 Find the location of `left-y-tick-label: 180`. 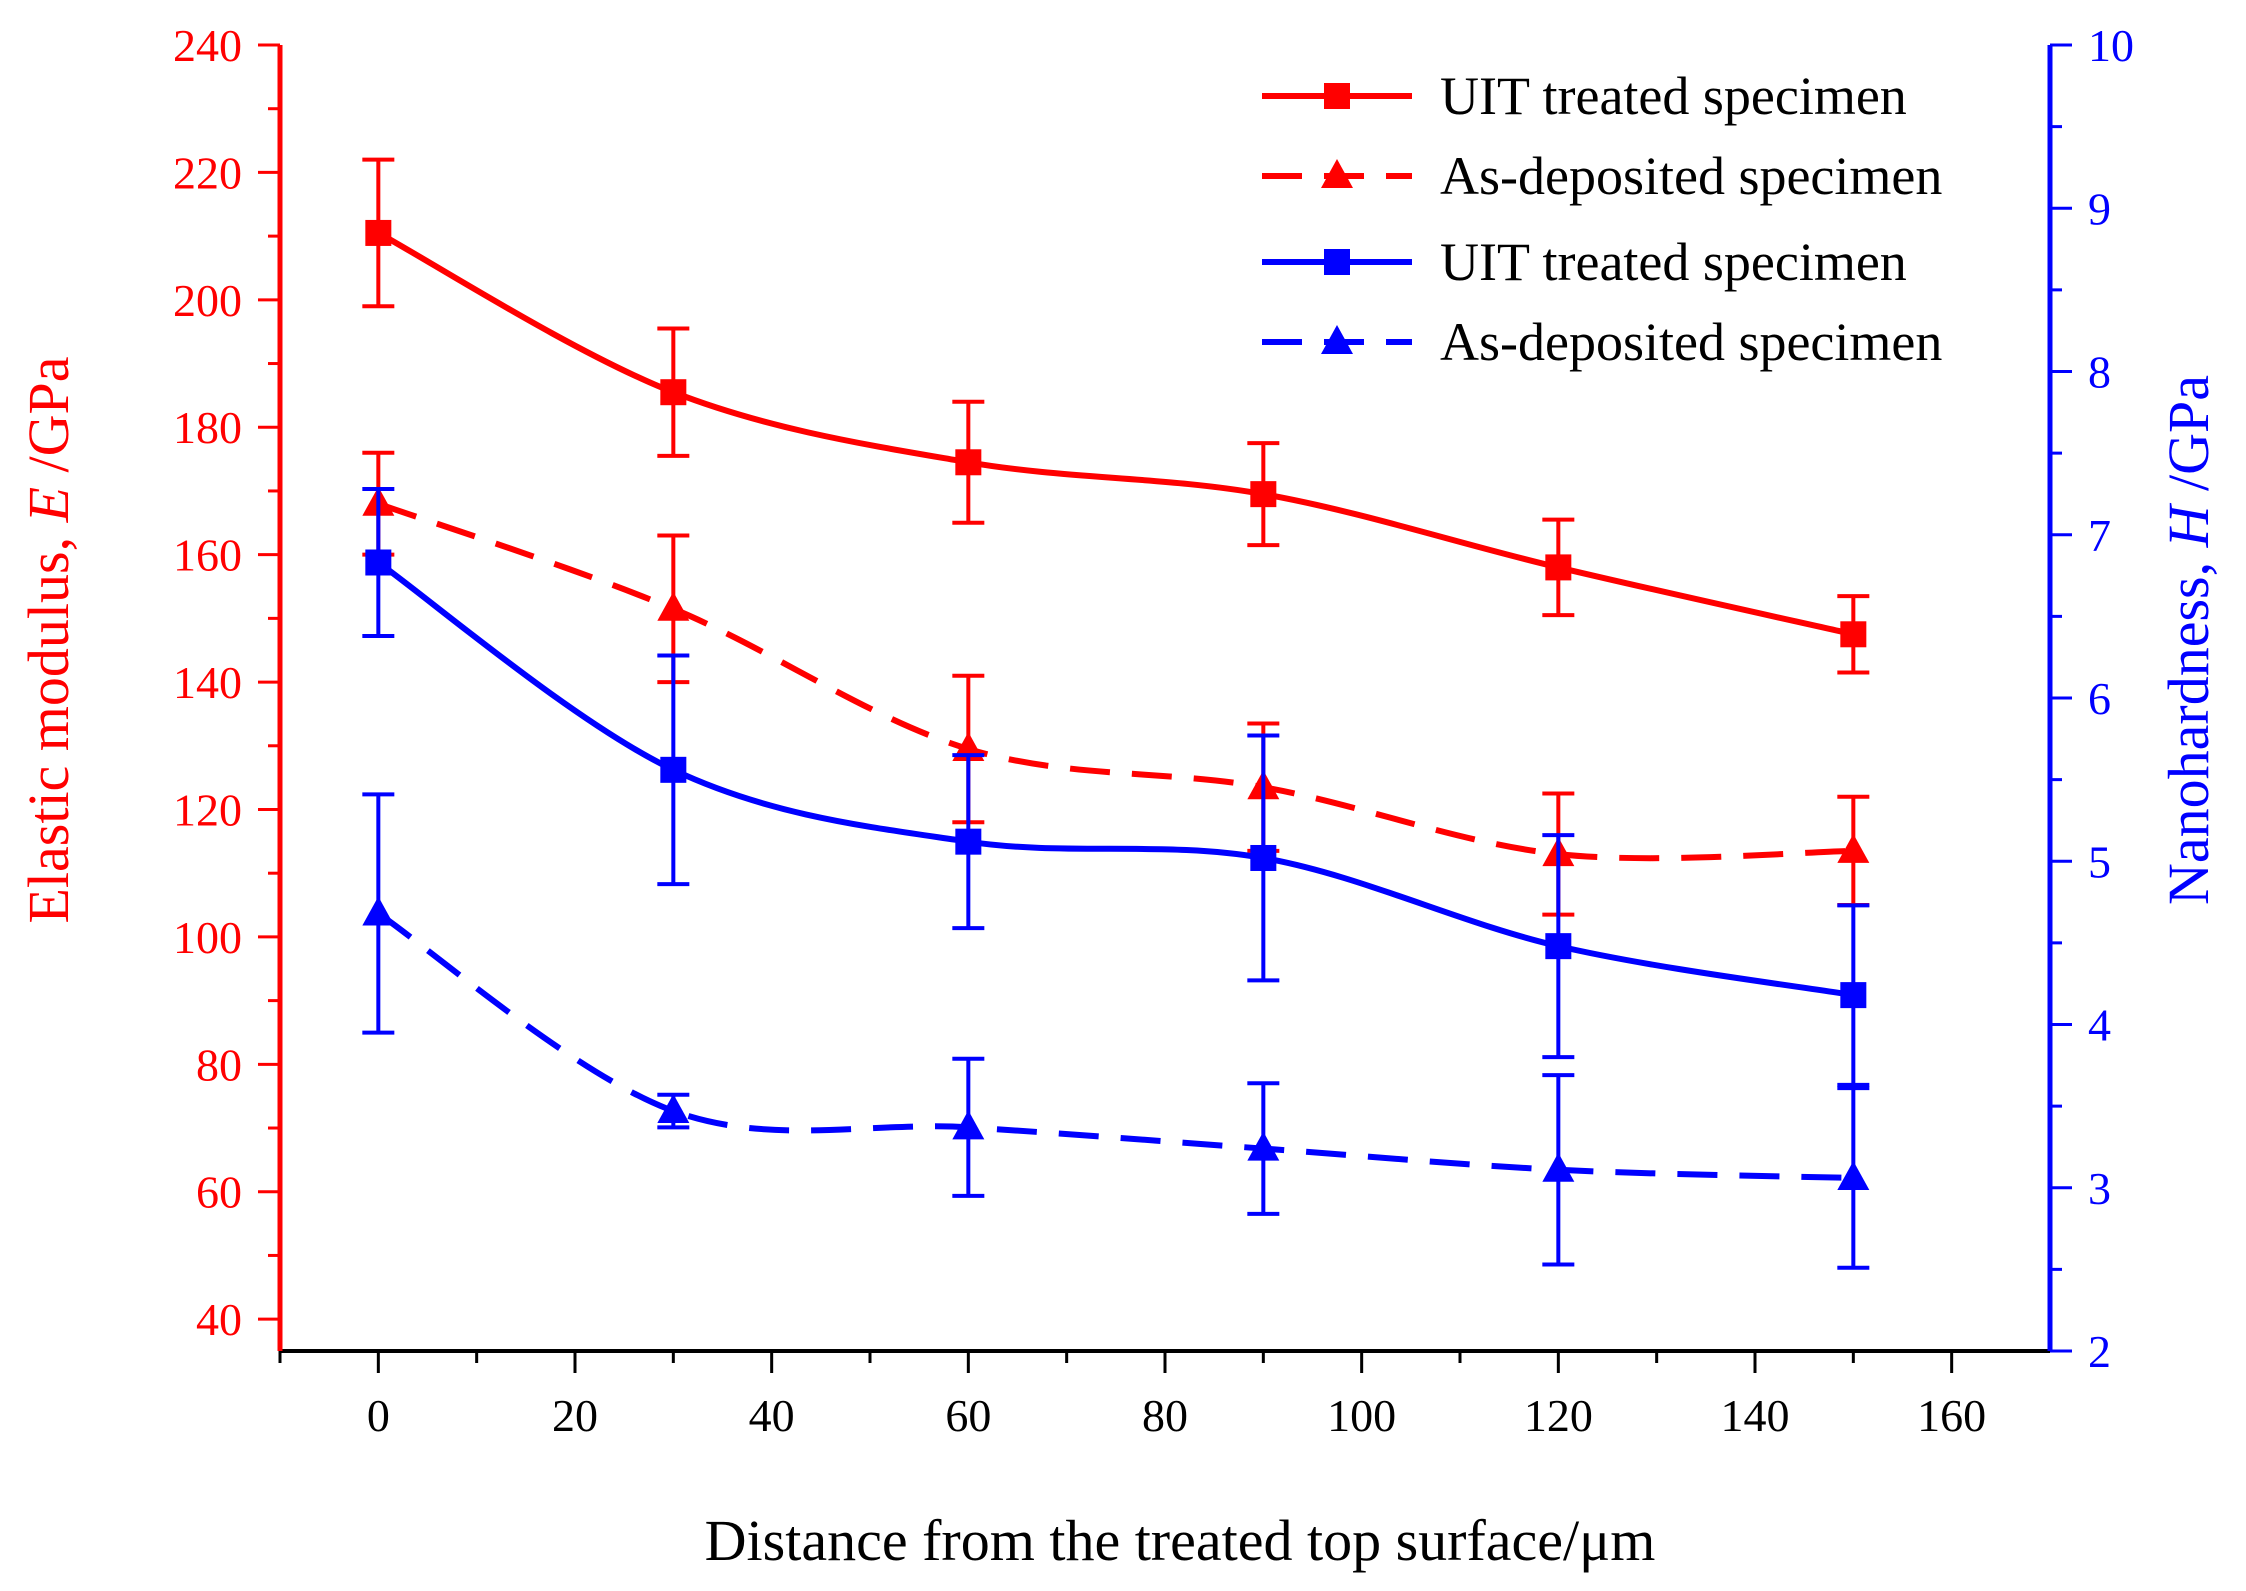

left-y-tick-label: 180 is located at coordinates (207, 427).